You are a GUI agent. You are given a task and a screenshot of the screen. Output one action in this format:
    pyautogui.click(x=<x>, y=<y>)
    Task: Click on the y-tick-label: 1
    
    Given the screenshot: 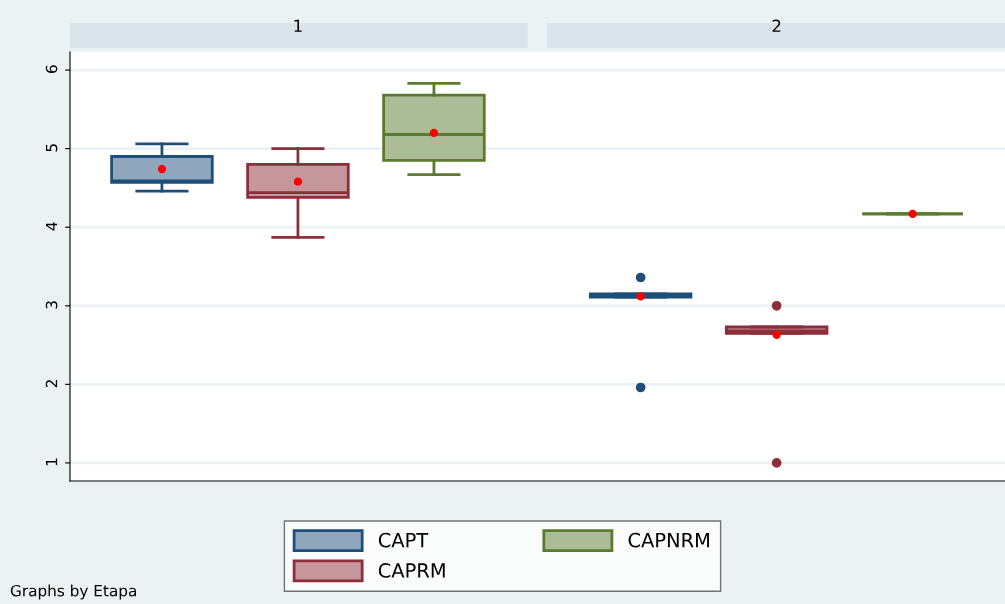 What is the action you would take?
    pyautogui.click(x=51, y=462)
    